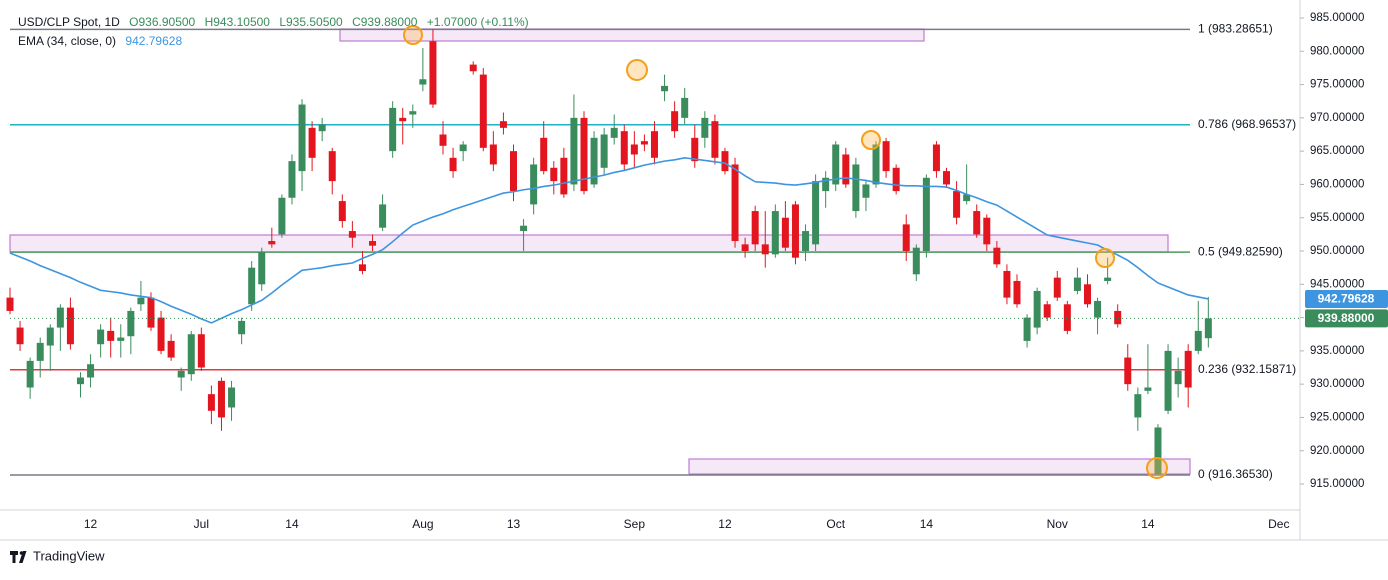  I want to click on change-label: +1.07000 (+0.11%), so click(478, 22).